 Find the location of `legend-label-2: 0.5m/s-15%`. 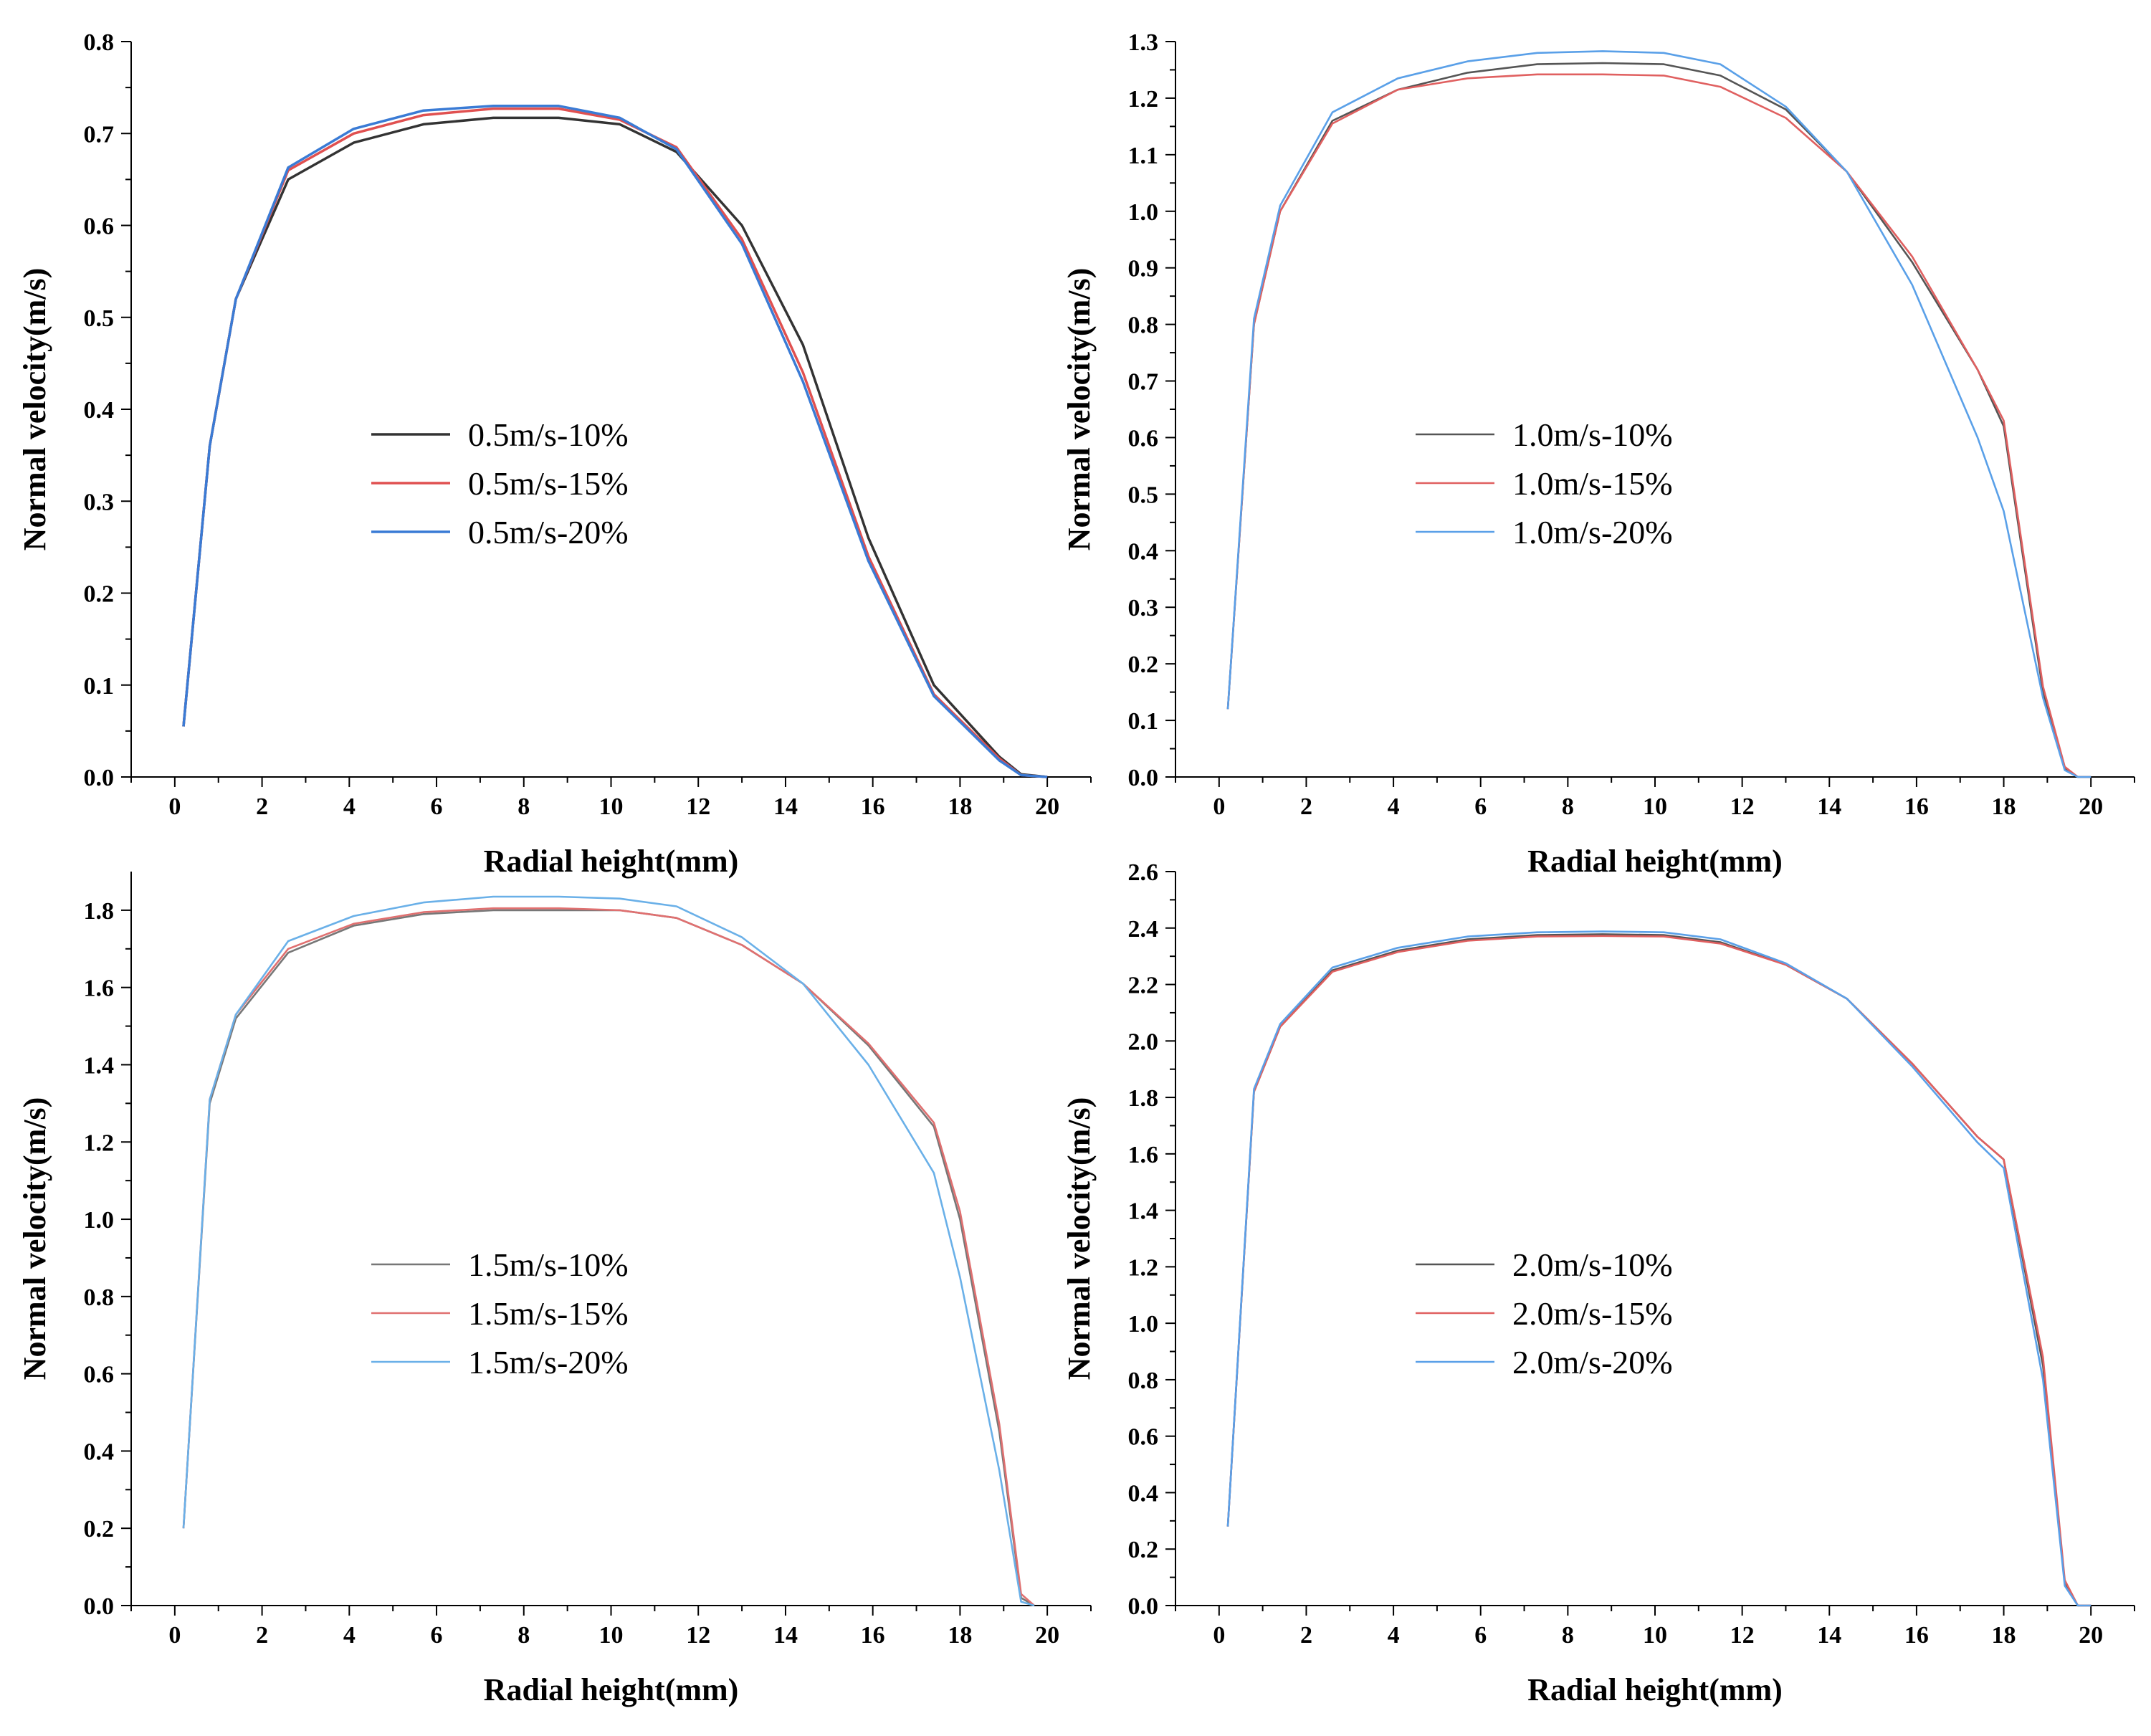

legend-label-2: 0.5m/s-15% is located at coordinates (548, 483).